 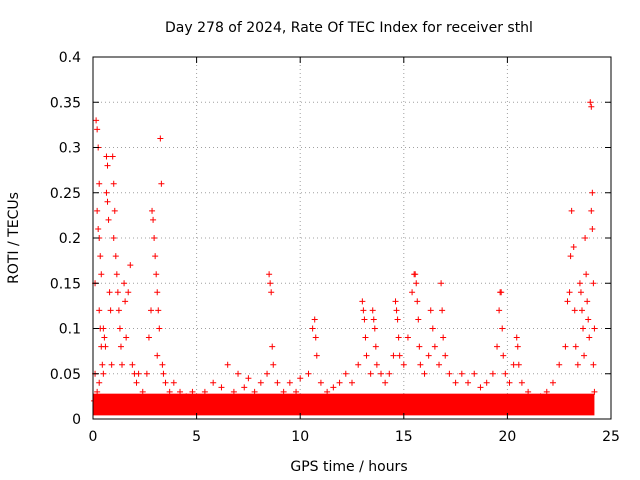 I want to click on y-tick-label: 0.25, so click(x=65, y=194).